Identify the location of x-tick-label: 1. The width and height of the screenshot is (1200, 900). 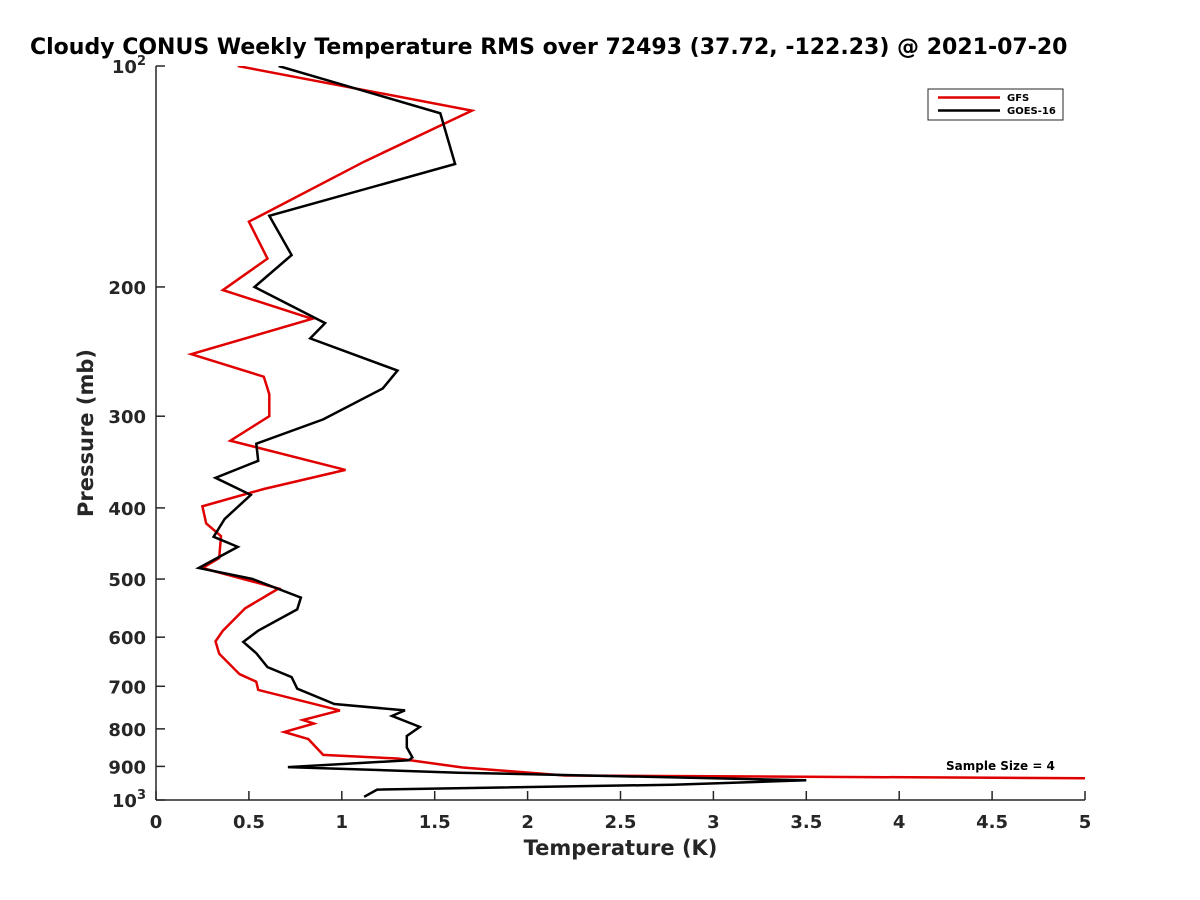
(342, 822).